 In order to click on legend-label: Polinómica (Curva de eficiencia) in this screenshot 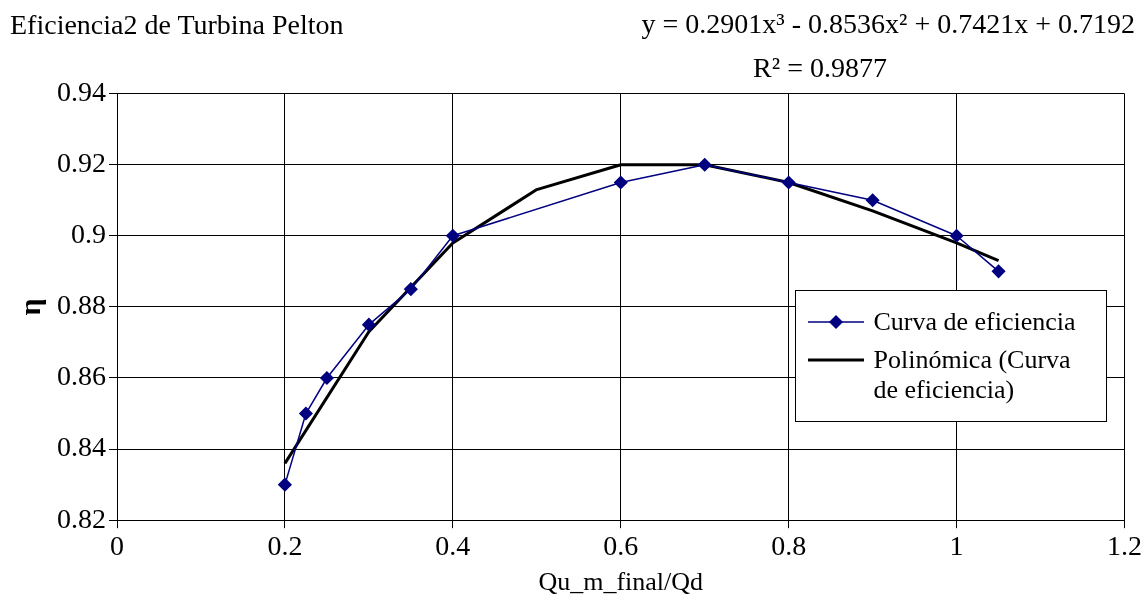, I will do `click(972, 374)`.